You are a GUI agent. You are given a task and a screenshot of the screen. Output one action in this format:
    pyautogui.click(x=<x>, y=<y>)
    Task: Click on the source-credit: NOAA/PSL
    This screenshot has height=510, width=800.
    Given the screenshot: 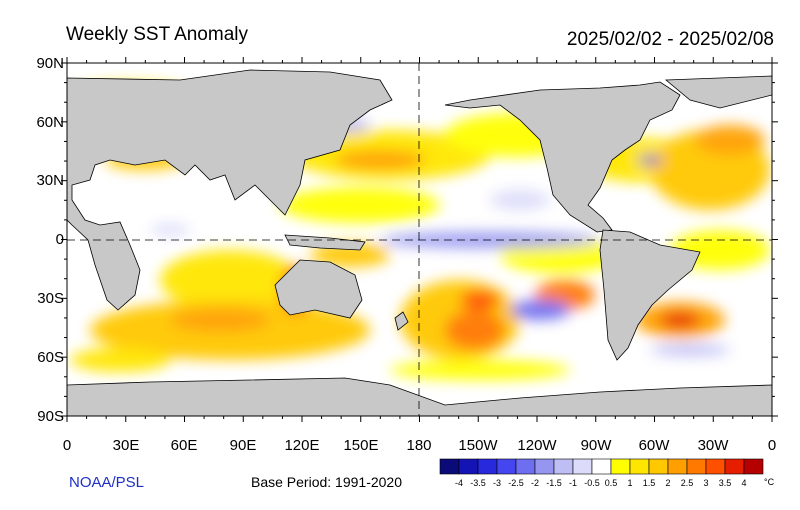 What is the action you would take?
    pyautogui.click(x=107, y=482)
    